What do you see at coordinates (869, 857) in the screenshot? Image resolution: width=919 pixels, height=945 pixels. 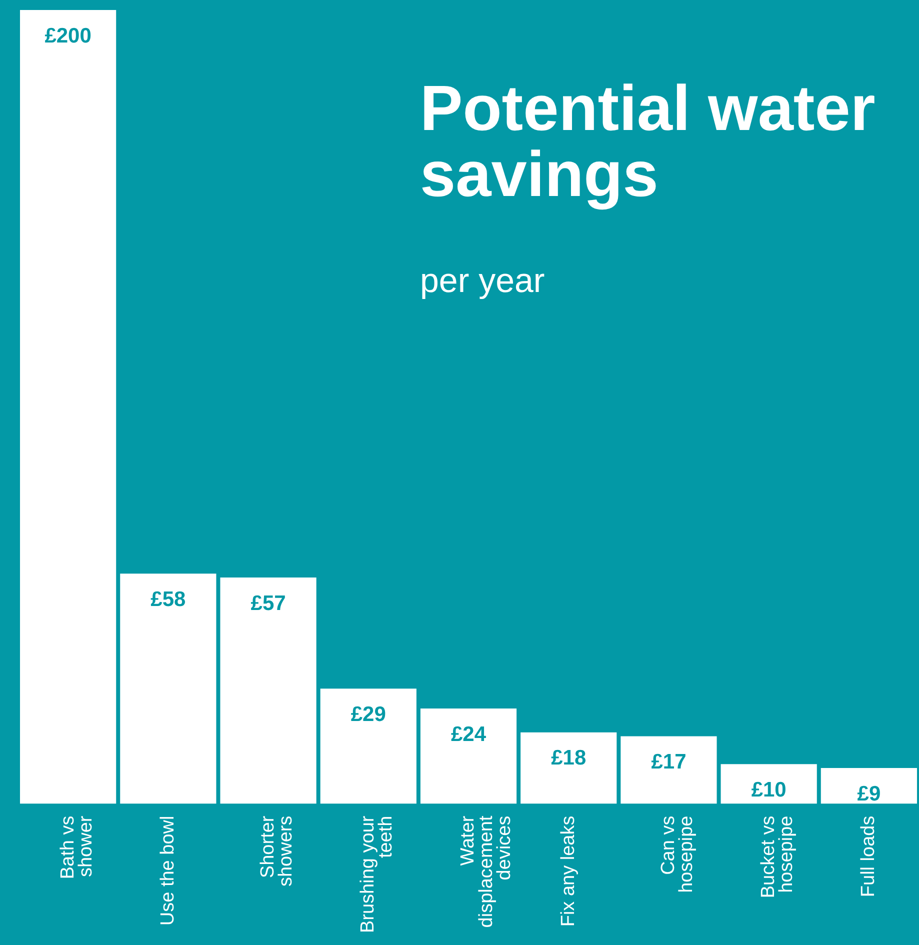 I see `x-tick-label: Full loads` at bounding box center [869, 857].